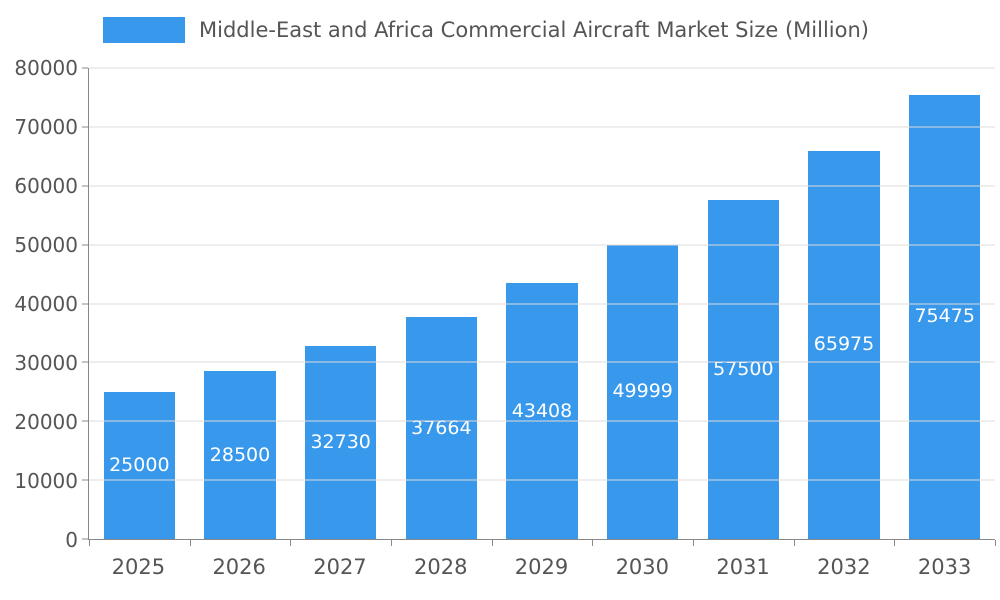 The image size is (1000, 600). I want to click on bar-slot: 32730, so click(340, 303).